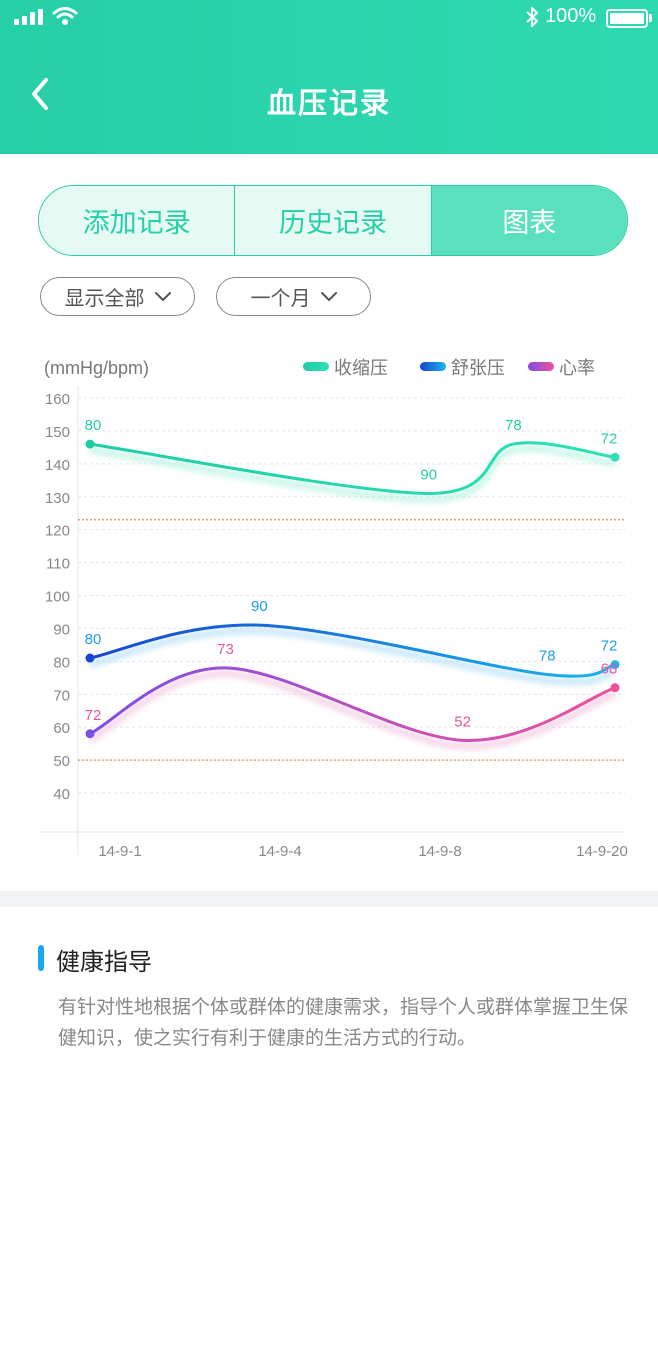 Image resolution: width=658 pixels, height=1358 pixels. What do you see at coordinates (352, 704) in the screenshot?
I see `heart-rate-line` at bounding box center [352, 704].